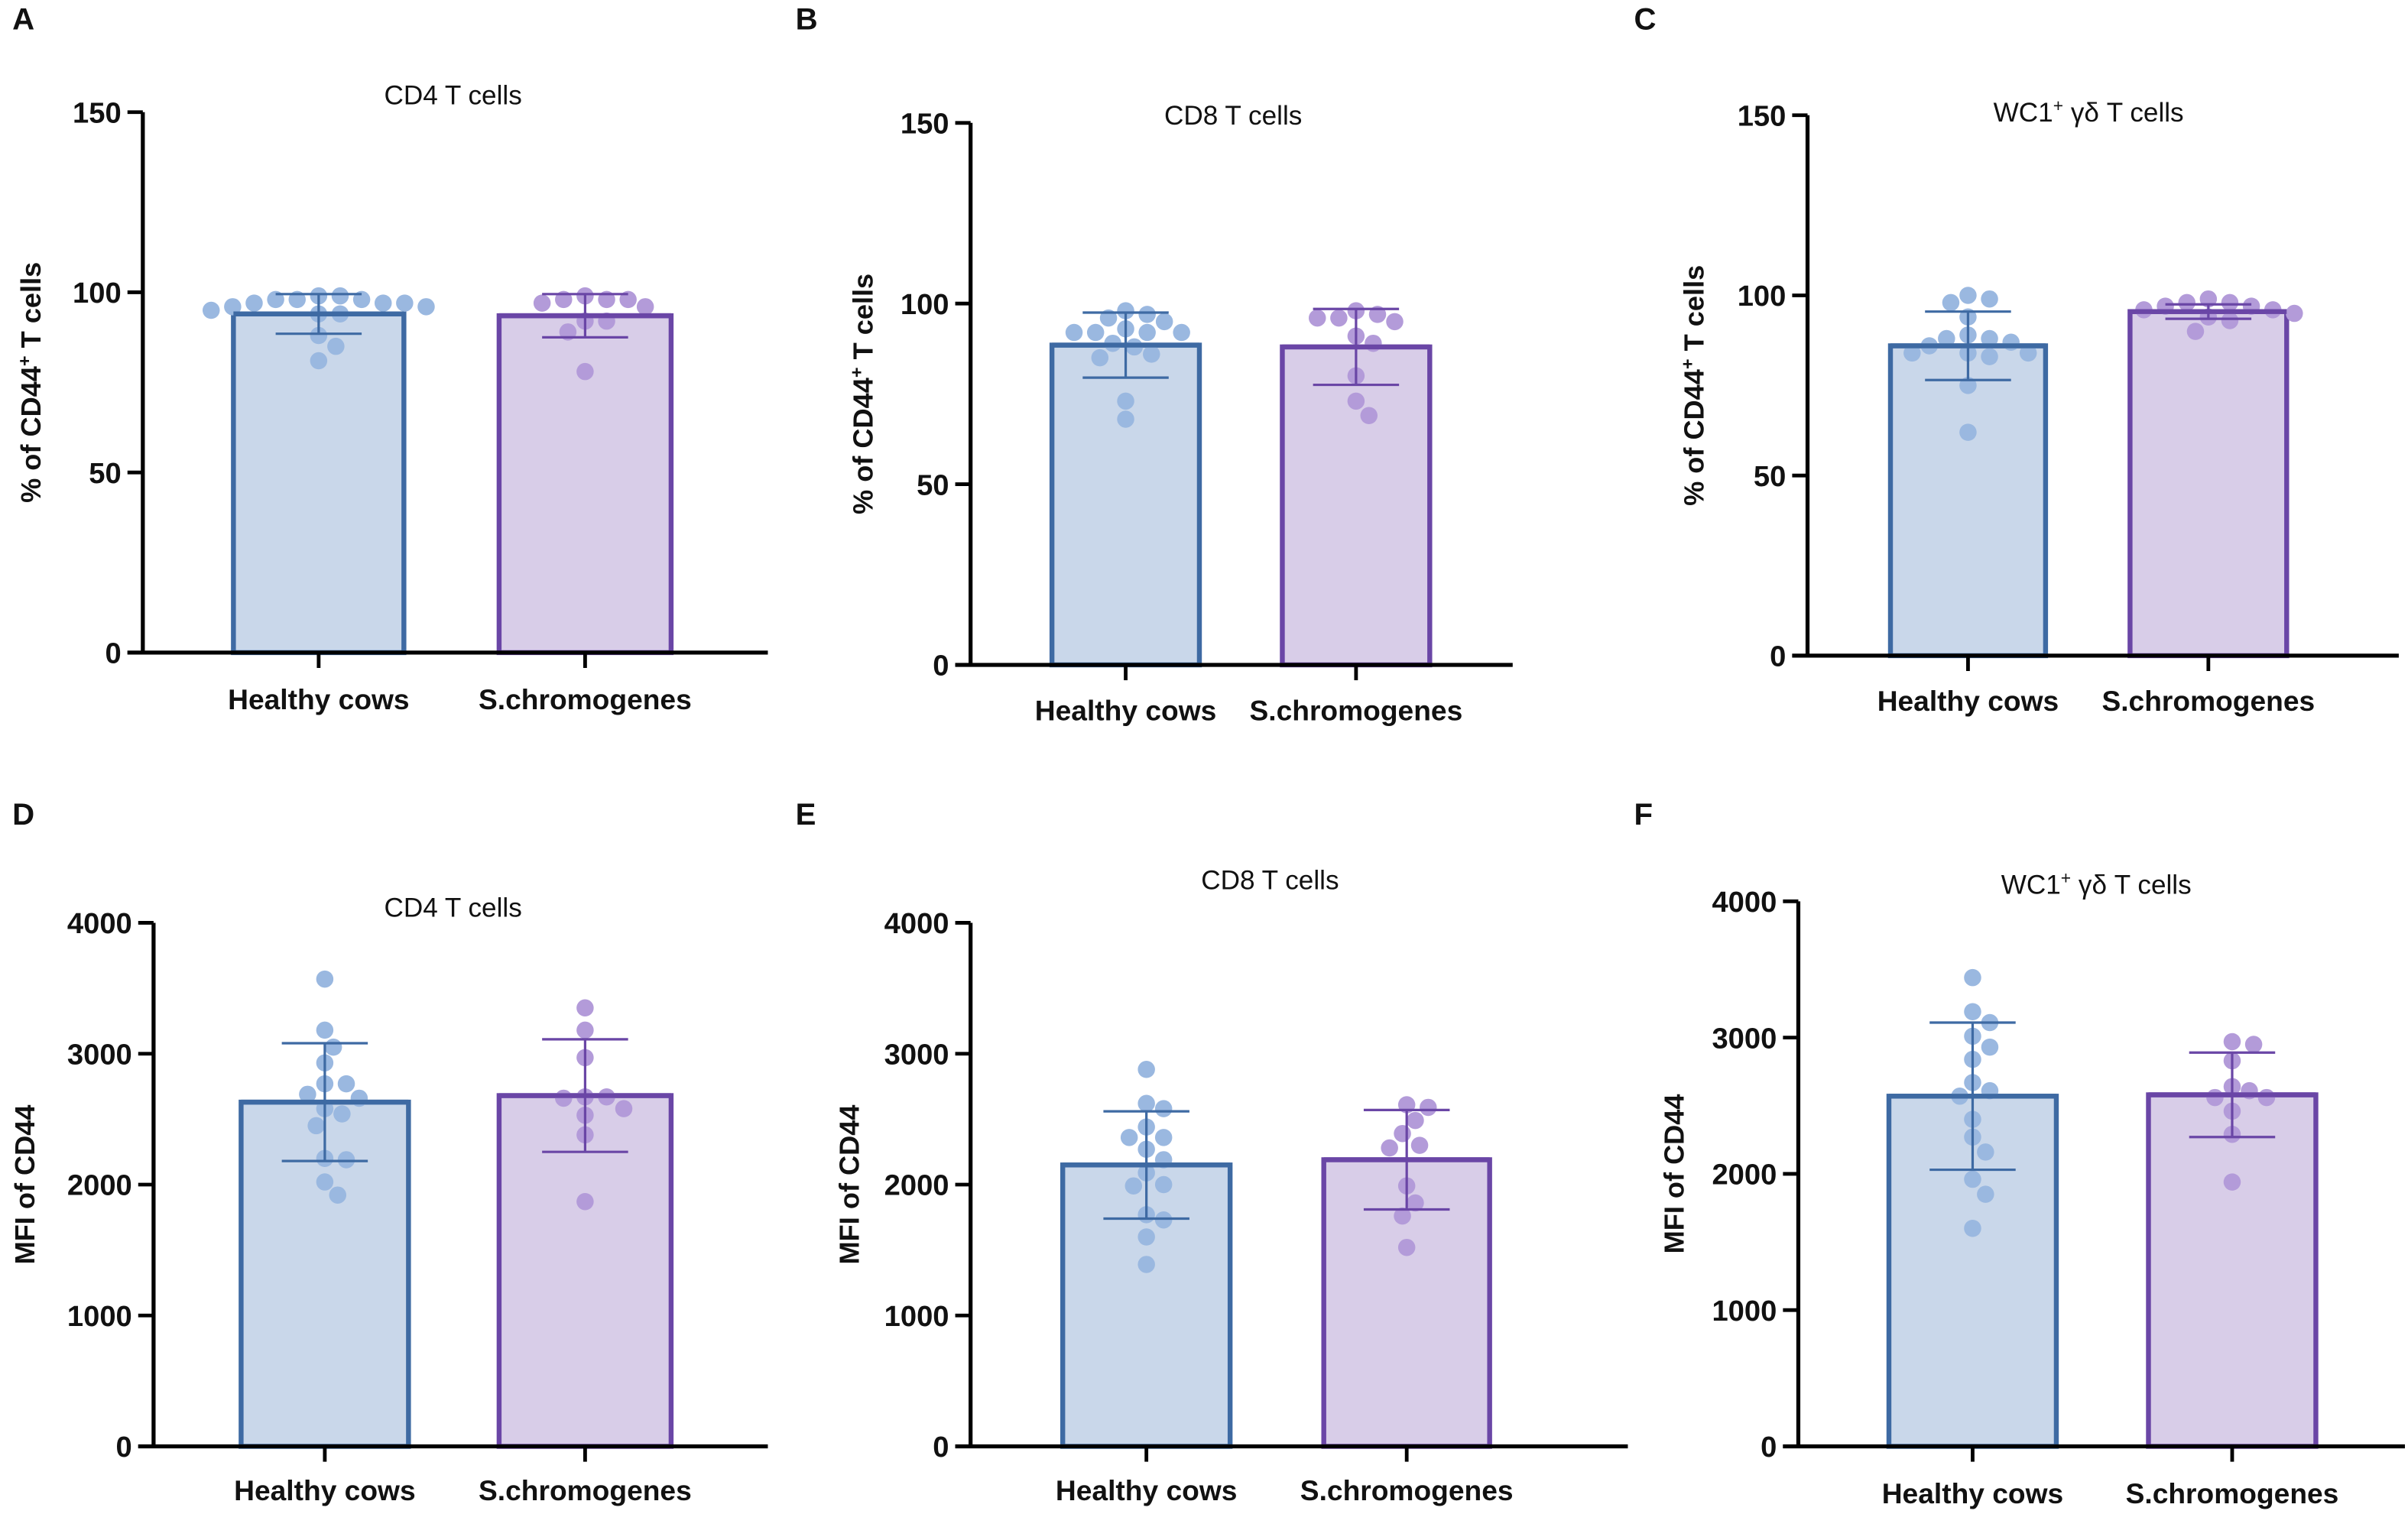 The width and height of the screenshot is (2408, 1514). Describe the element at coordinates (31, 382) in the screenshot. I see `y-axis-label: % of CD44+ T cells` at that location.